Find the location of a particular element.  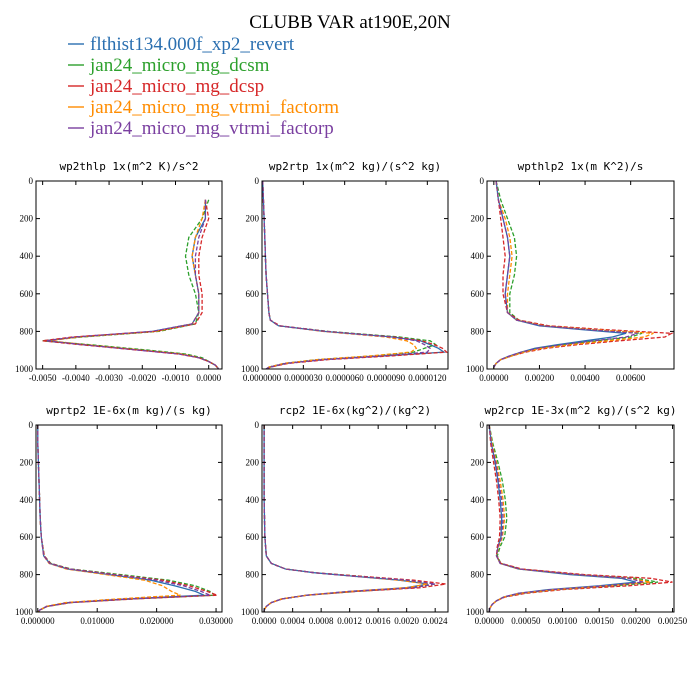

x-tick-label: -0.0050 is located at coordinates (43, 378).